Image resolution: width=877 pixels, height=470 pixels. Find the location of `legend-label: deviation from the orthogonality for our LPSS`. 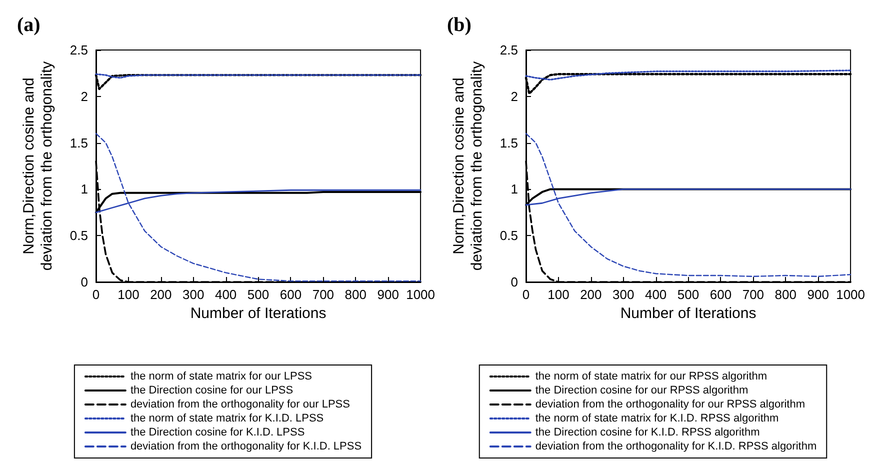

legend-label: deviation from the orthogonality for our LPSS is located at coordinates (240, 404).